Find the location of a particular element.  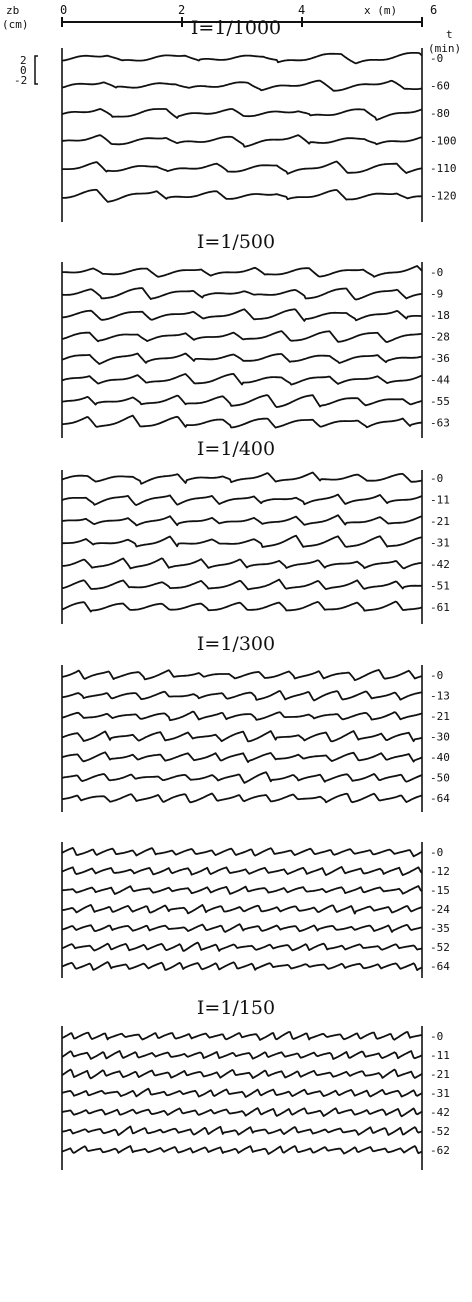

time-label: -15 is located at coordinates (440, 890).